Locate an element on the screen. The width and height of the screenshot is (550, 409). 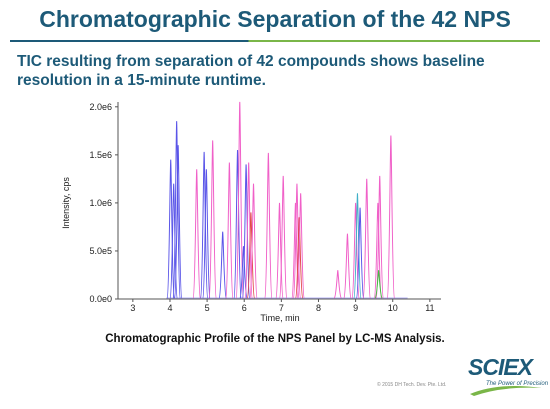
y-tick-label: 5.0e5 is located at coordinates (100, 251).